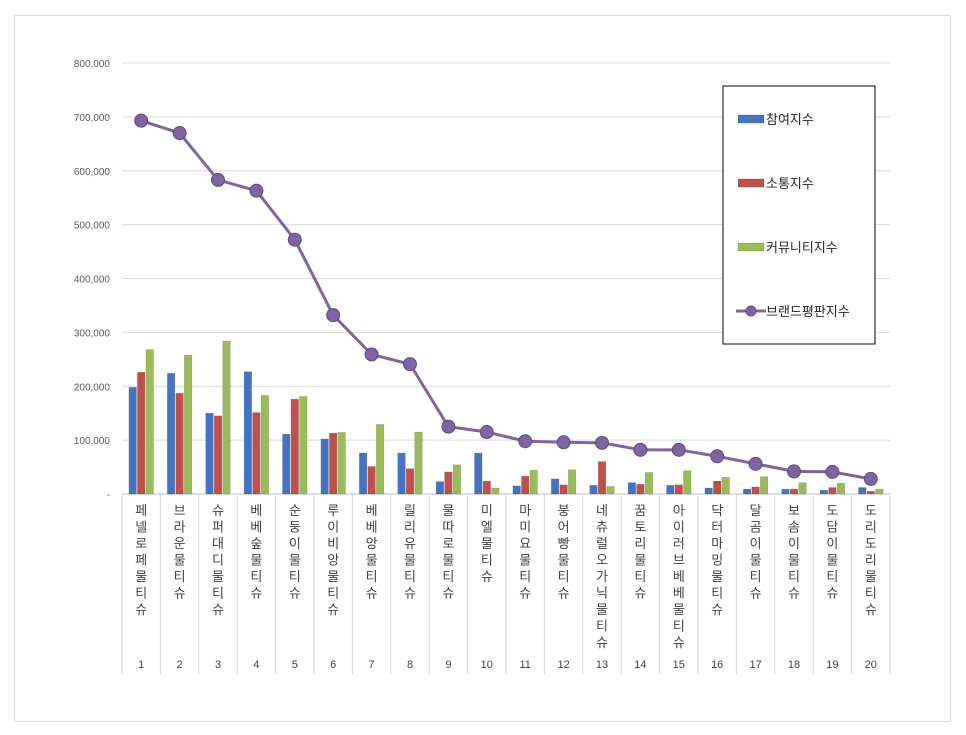 This screenshot has height=735, width=966. What do you see at coordinates (372, 665) in the screenshot?
I see `rank-number: 7` at bounding box center [372, 665].